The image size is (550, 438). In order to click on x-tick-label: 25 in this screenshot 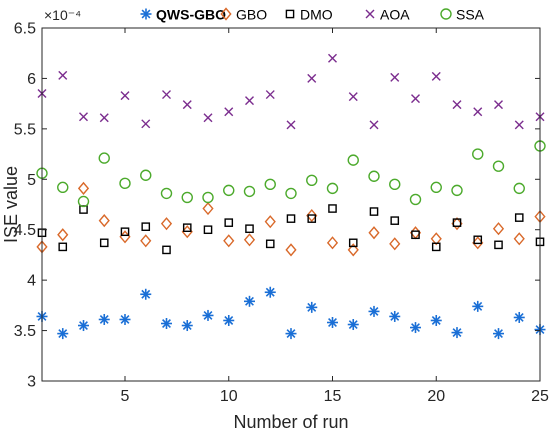, I will do `click(540, 396)`.